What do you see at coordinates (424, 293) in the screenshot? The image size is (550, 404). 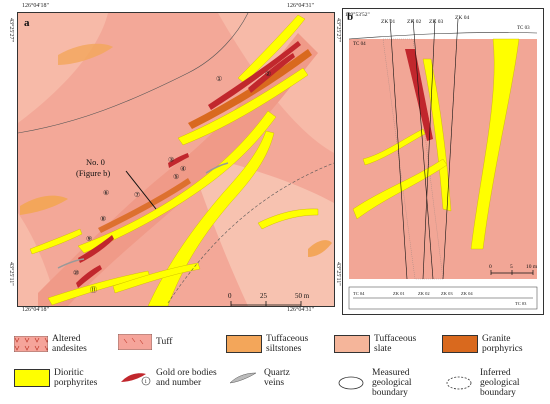 I see `plan-hole: ZK 02` at bounding box center [424, 293].